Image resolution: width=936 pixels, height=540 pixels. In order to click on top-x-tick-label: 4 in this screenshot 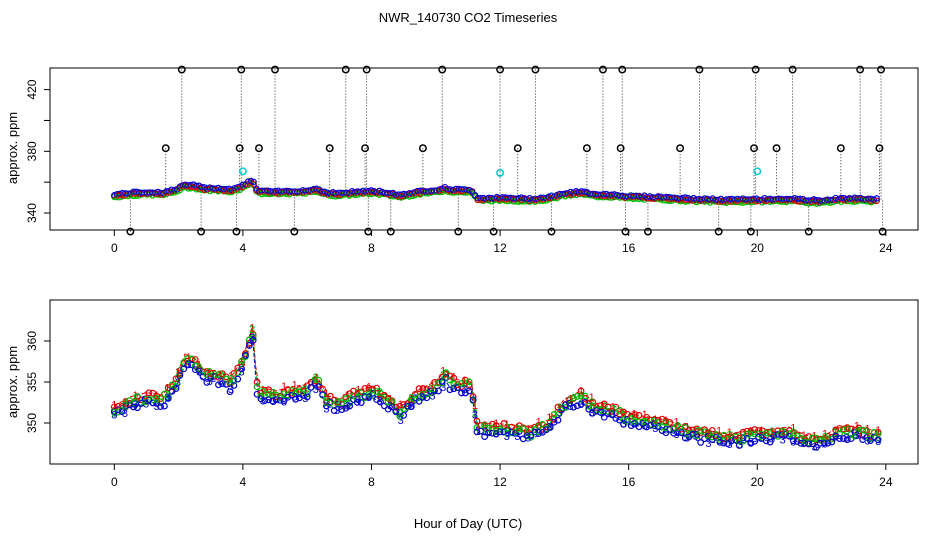, I will do `click(243, 248)`.